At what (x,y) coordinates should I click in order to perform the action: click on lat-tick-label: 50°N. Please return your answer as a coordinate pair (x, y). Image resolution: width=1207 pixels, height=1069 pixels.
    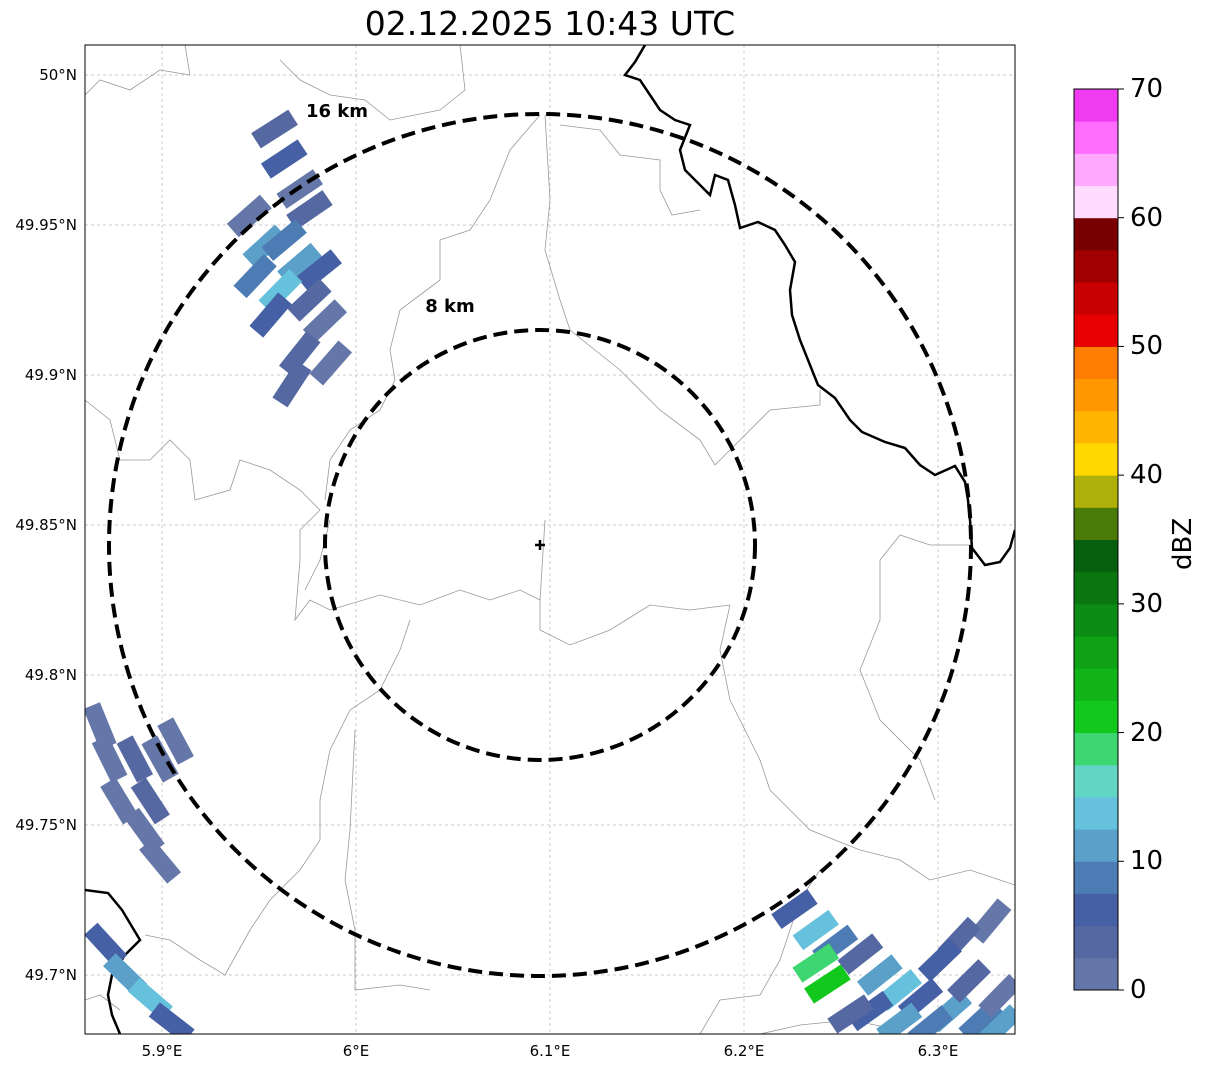
    Looking at the image, I should click on (58, 75).